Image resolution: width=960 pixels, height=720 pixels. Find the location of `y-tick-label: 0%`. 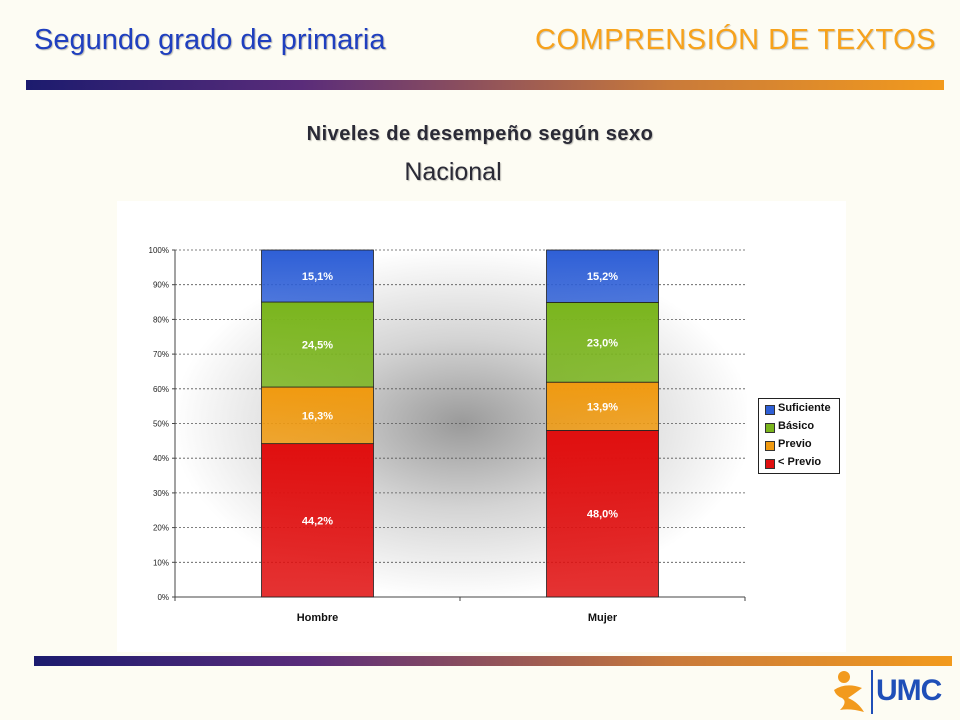

y-tick-label: 0% is located at coordinates (163, 597).